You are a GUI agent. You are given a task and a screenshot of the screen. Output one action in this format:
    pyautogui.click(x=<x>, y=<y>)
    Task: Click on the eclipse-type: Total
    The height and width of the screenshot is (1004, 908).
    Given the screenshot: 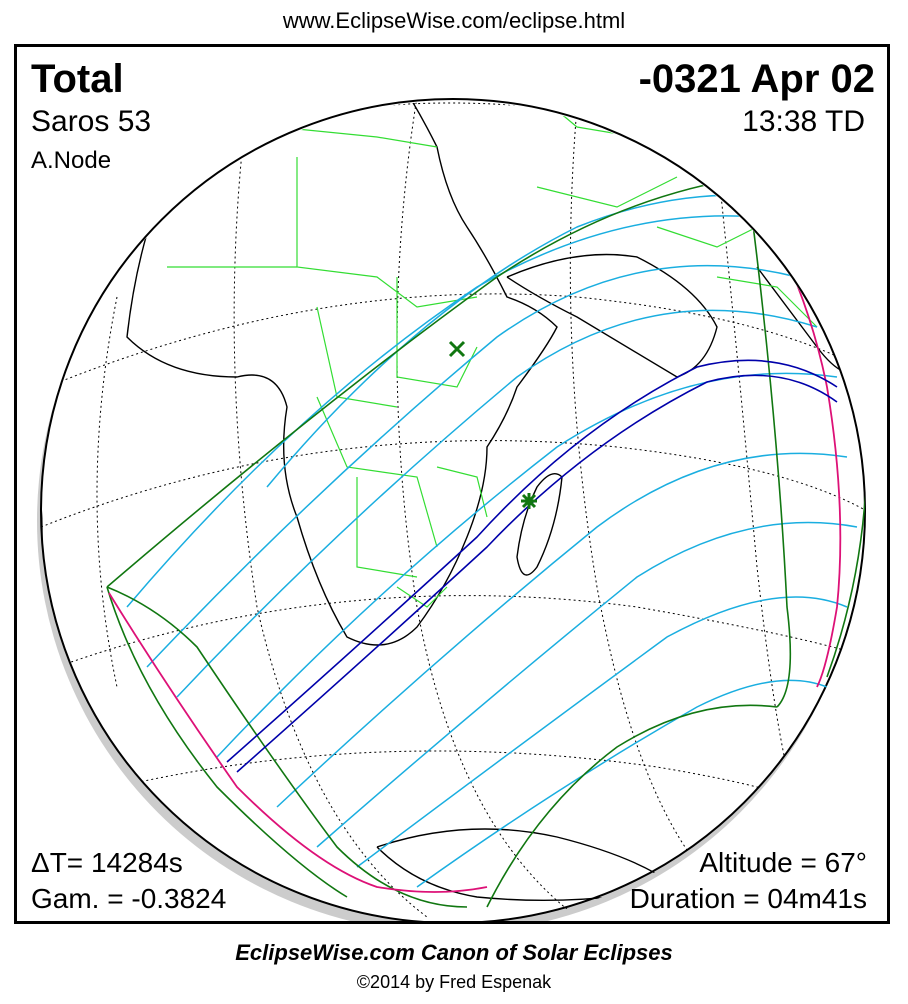 What is the action you would take?
    pyautogui.click(x=77, y=79)
    